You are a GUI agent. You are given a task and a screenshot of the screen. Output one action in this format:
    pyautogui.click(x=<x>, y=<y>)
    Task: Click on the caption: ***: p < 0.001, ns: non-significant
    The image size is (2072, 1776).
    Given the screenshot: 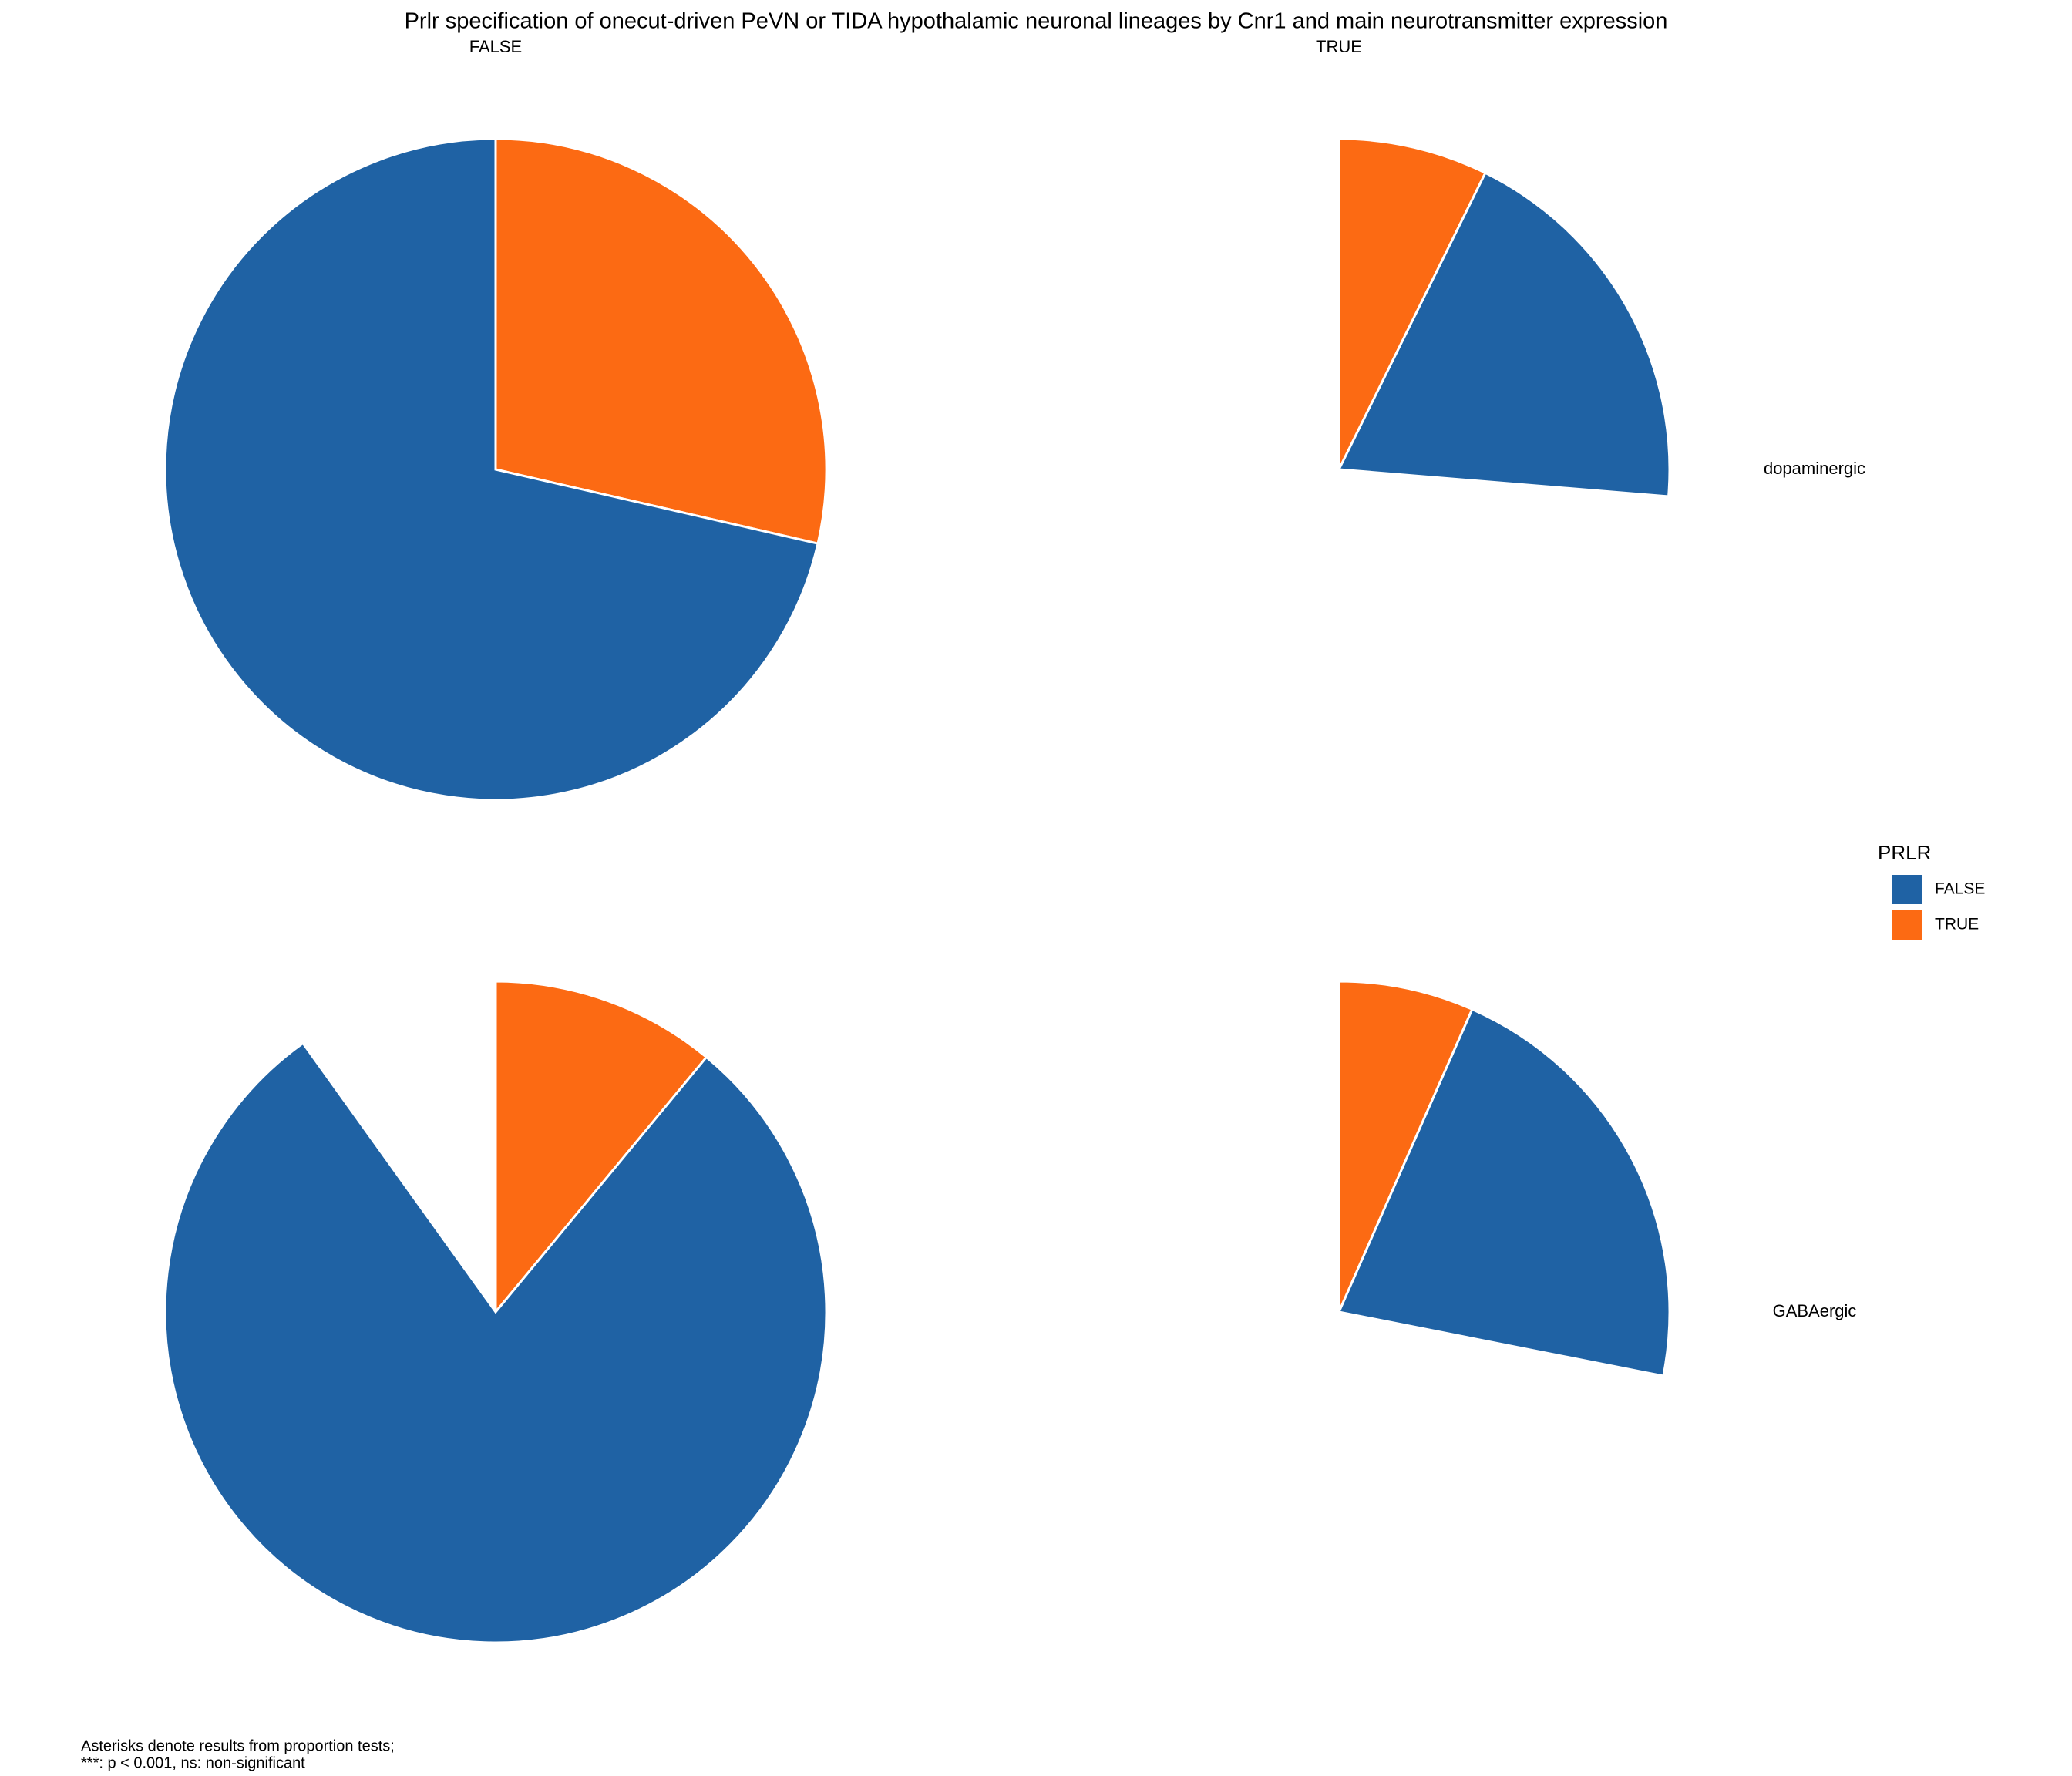 What is the action you would take?
    pyautogui.click(x=193, y=1763)
    